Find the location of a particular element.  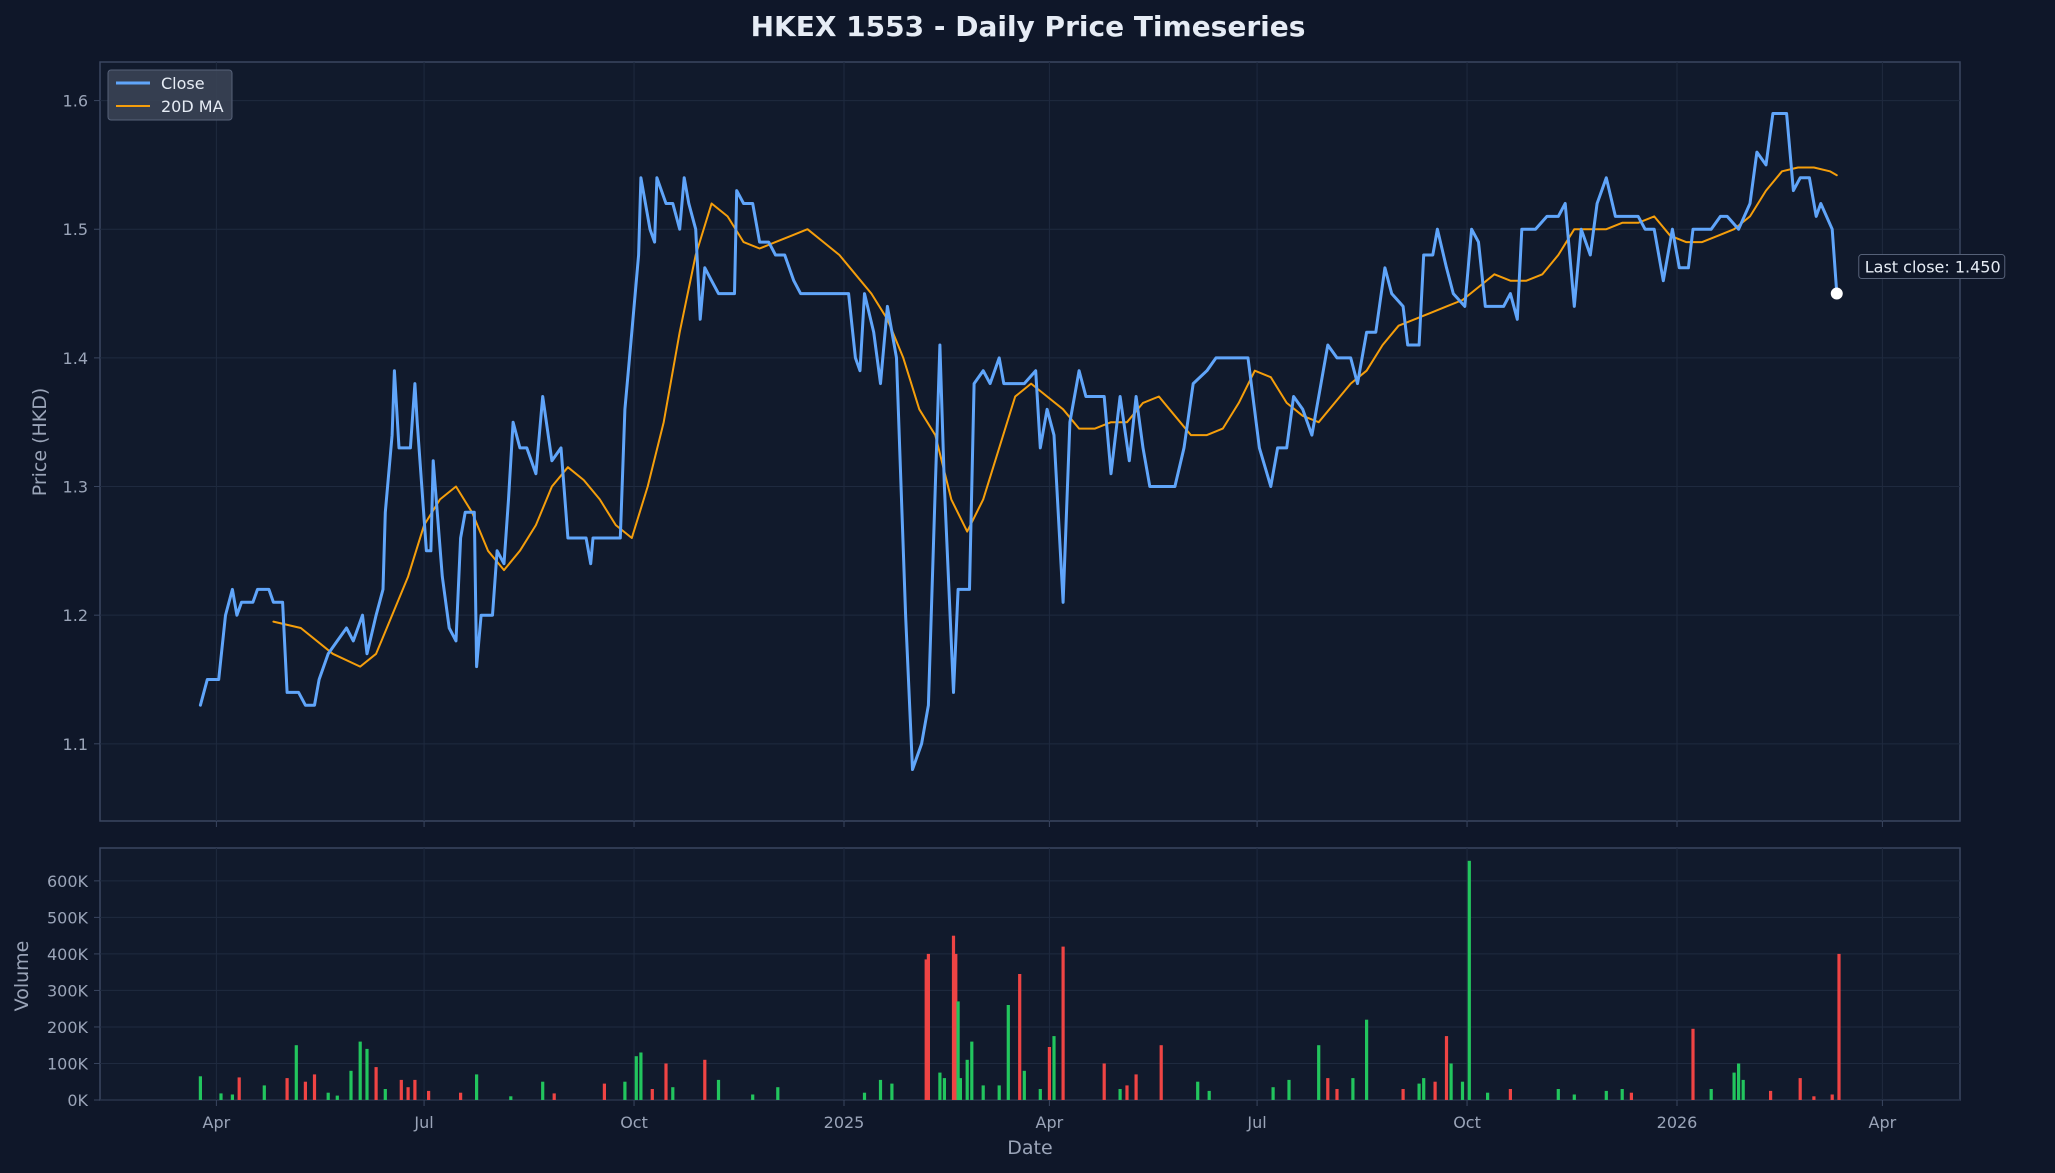

volume-y-tick-label: 200K is located at coordinates (68, 1027).